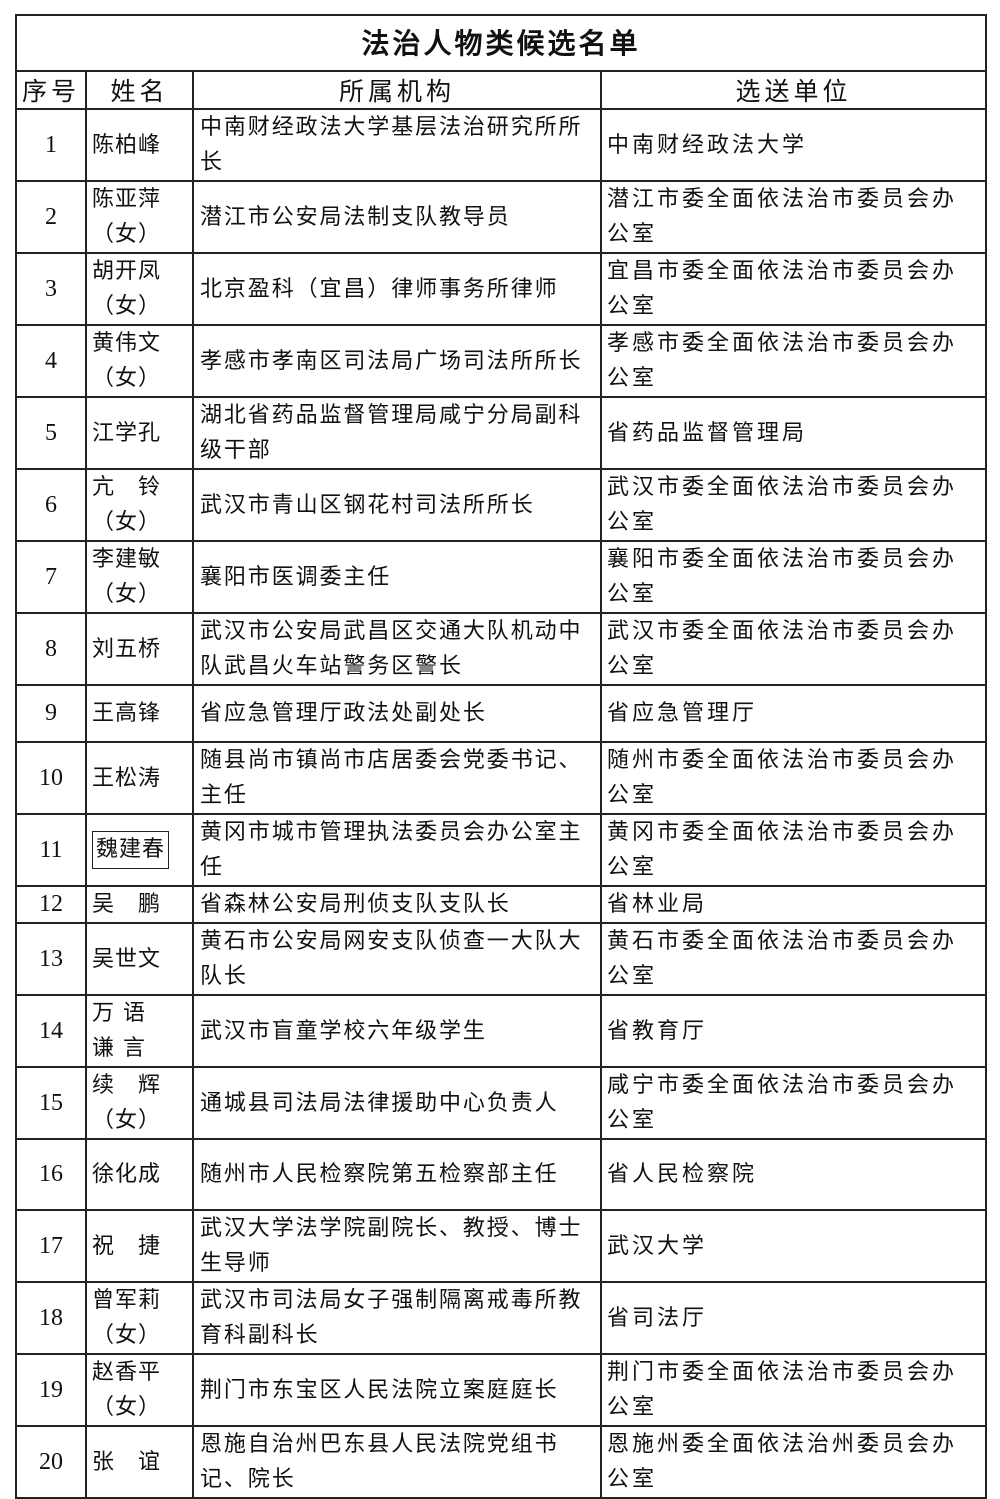 The width and height of the screenshot is (1000, 1499). Describe the element at coordinates (793, 904) in the screenshot. I see `row-unit: 省林业局` at that location.